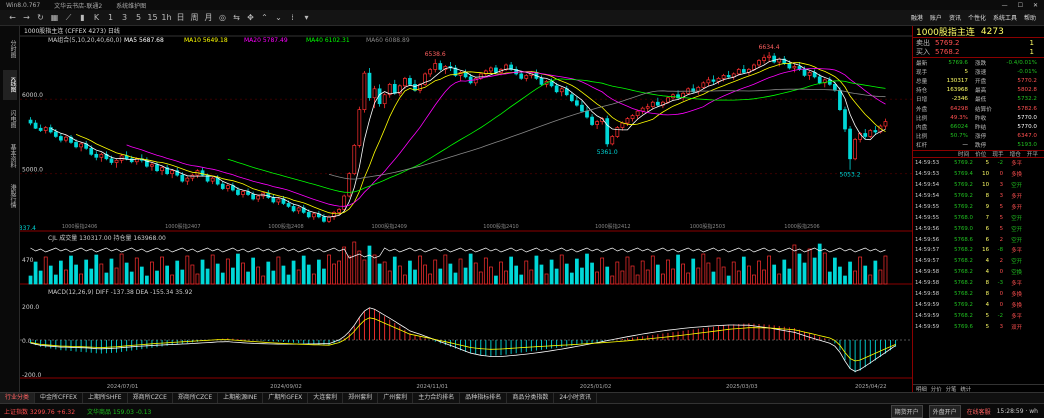  I want to click on scale-icon: ⇆, so click(236, 17).